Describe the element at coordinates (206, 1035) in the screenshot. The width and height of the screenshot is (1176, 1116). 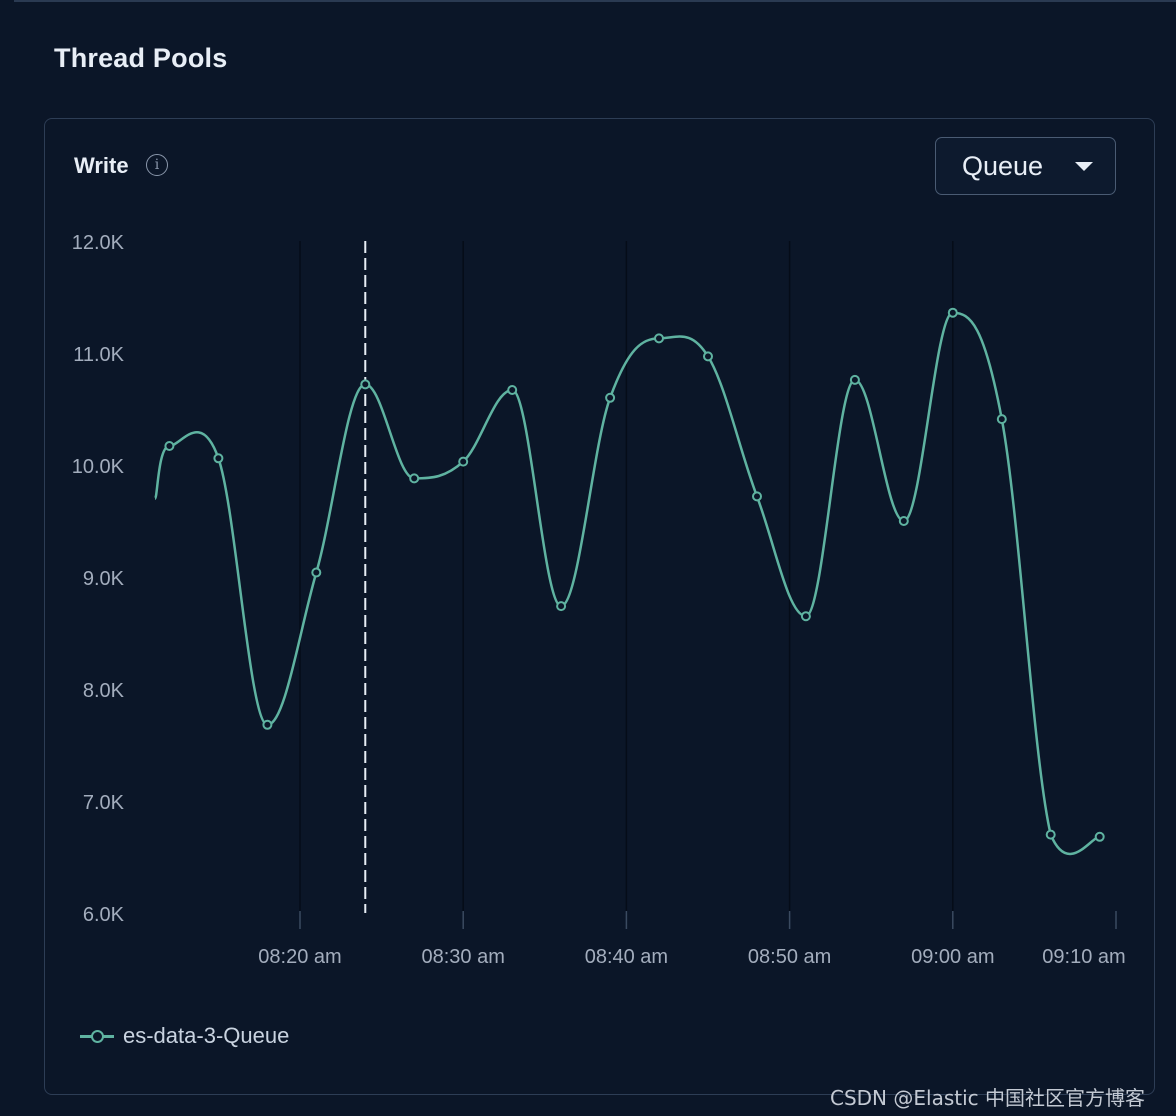
I see `legend-label: es-data-3-Queue` at that location.